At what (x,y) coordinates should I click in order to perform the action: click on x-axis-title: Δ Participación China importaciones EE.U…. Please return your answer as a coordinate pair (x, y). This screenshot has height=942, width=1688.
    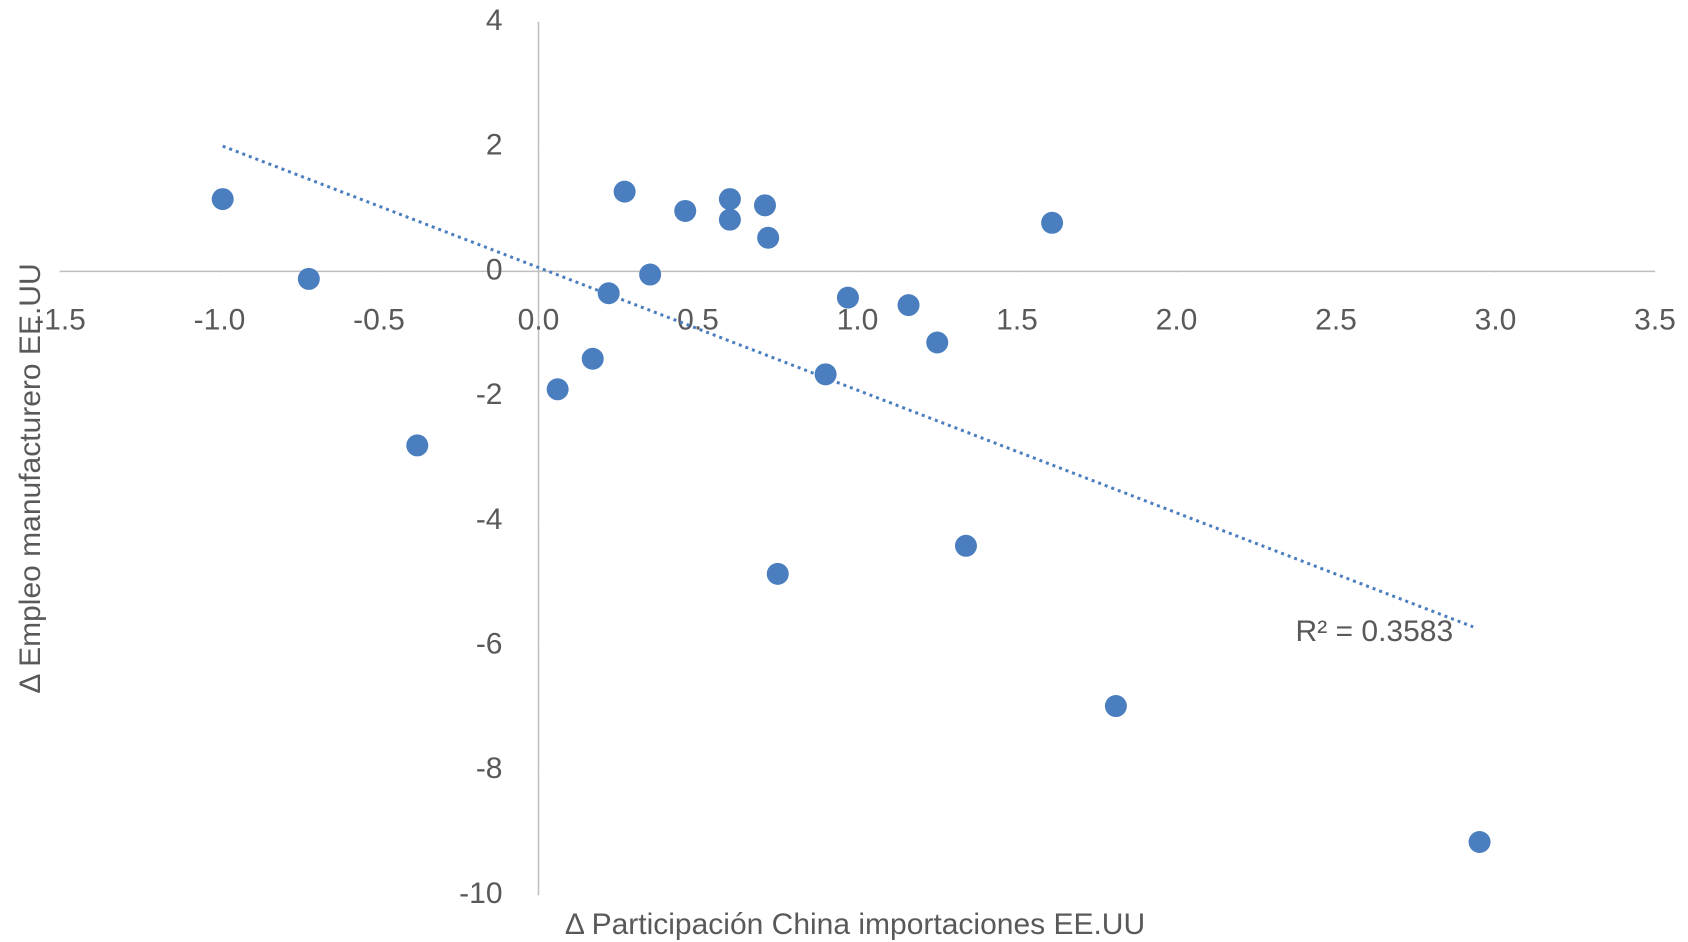
    Looking at the image, I should click on (855, 924).